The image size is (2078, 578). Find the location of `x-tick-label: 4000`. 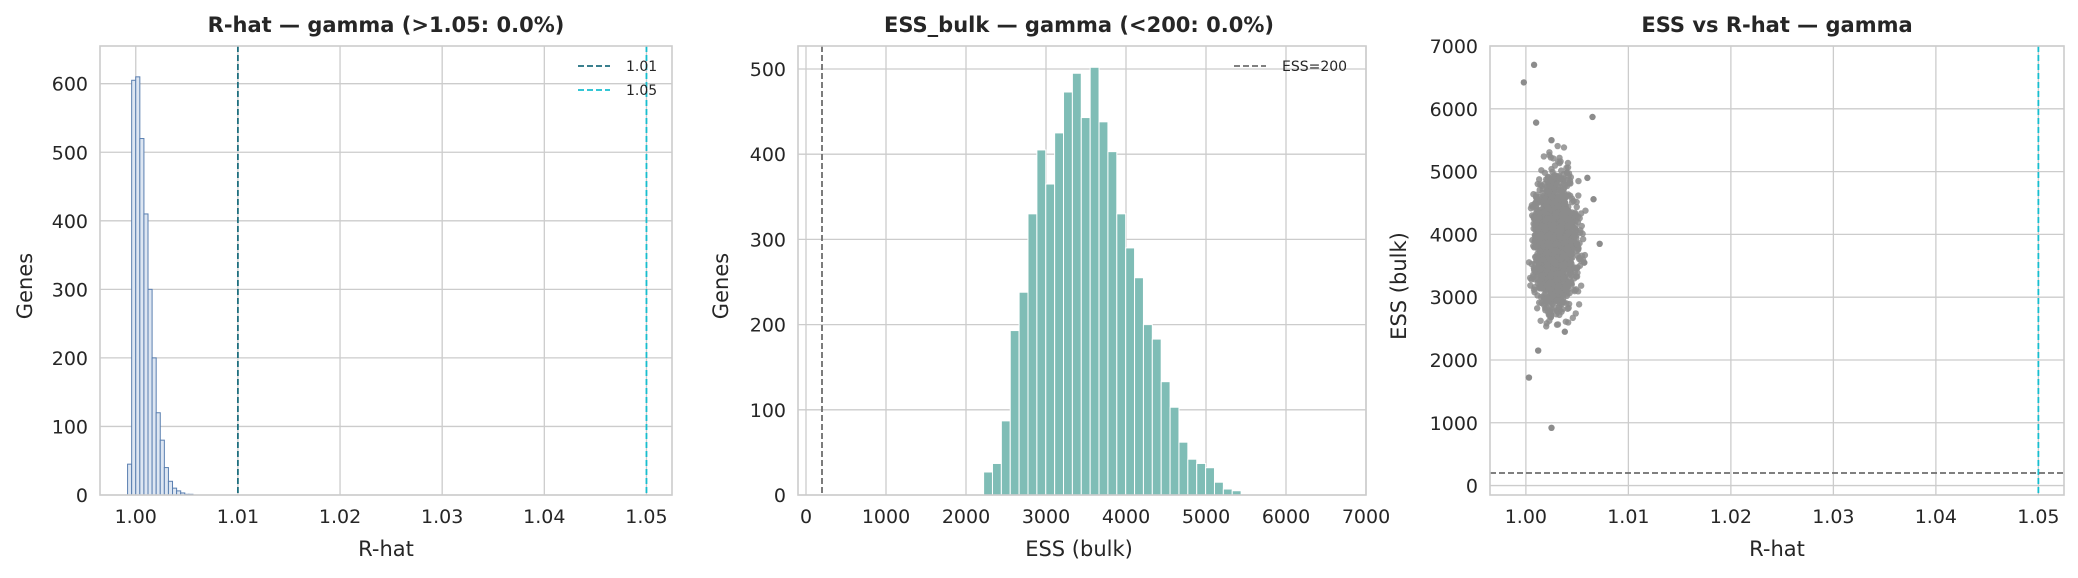

x-tick-label: 4000 is located at coordinates (1126, 517).